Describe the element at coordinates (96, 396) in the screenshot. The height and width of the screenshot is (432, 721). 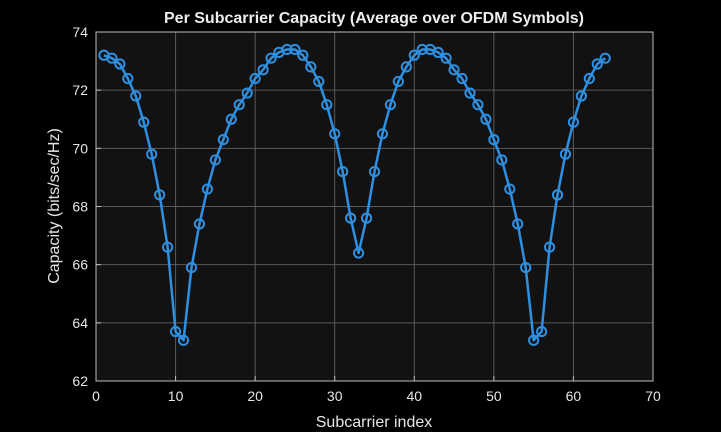
I see `x-tick-label: 0` at that location.